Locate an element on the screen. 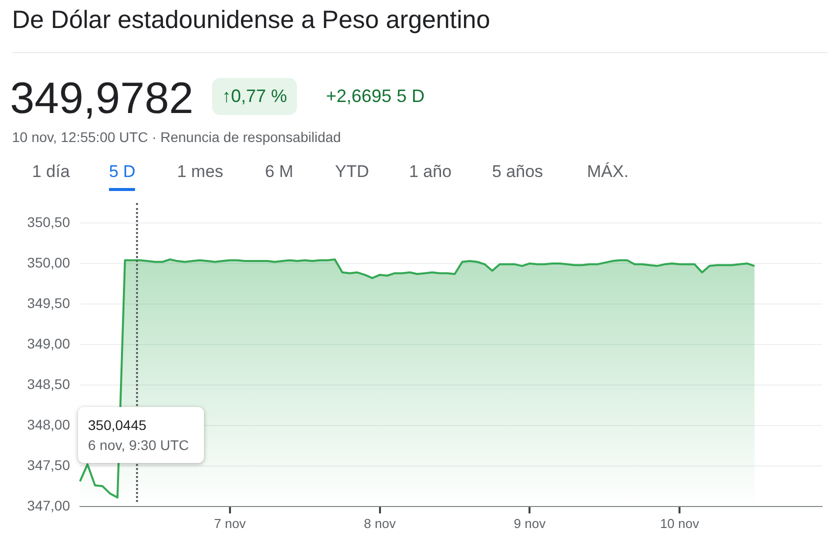 Image resolution: width=840 pixels, height=547 pixels. y-tick-label: 350,00 is located at coordinates (48, 262).